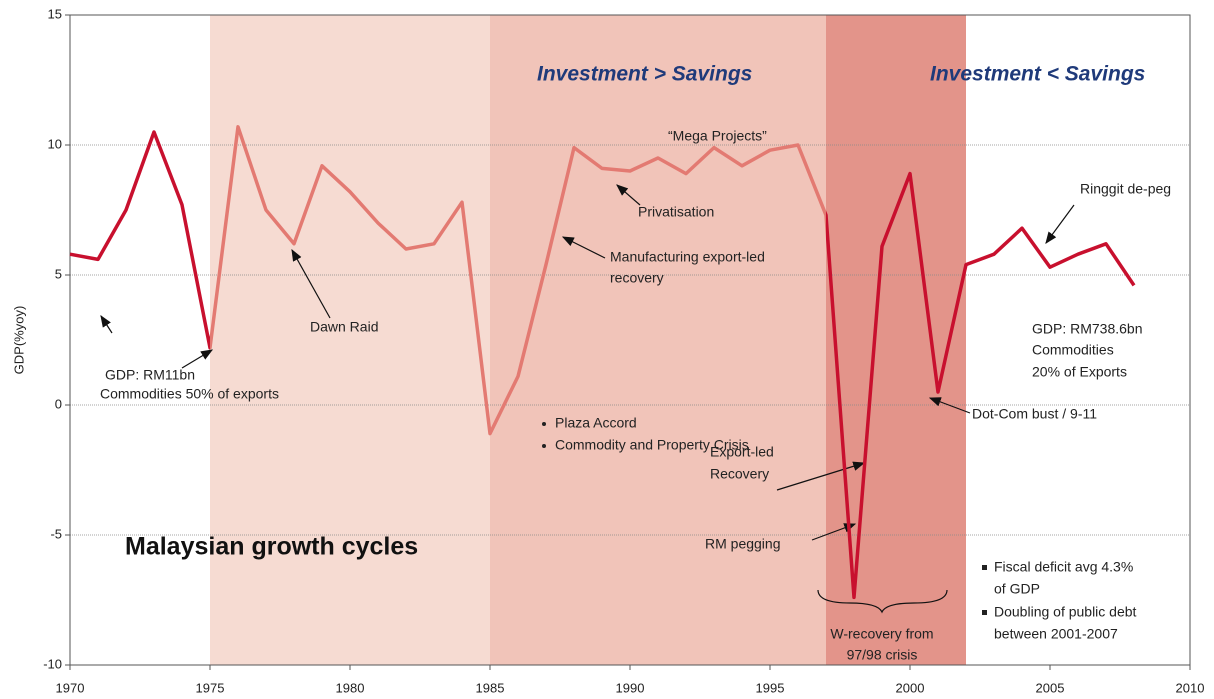 The width and height of the screenshot is (1214, 699). What do you see at coordinates (1050, 687) in the screenshot?
I see `x-tick-label: 2005` at bounding box center [1050, 687].